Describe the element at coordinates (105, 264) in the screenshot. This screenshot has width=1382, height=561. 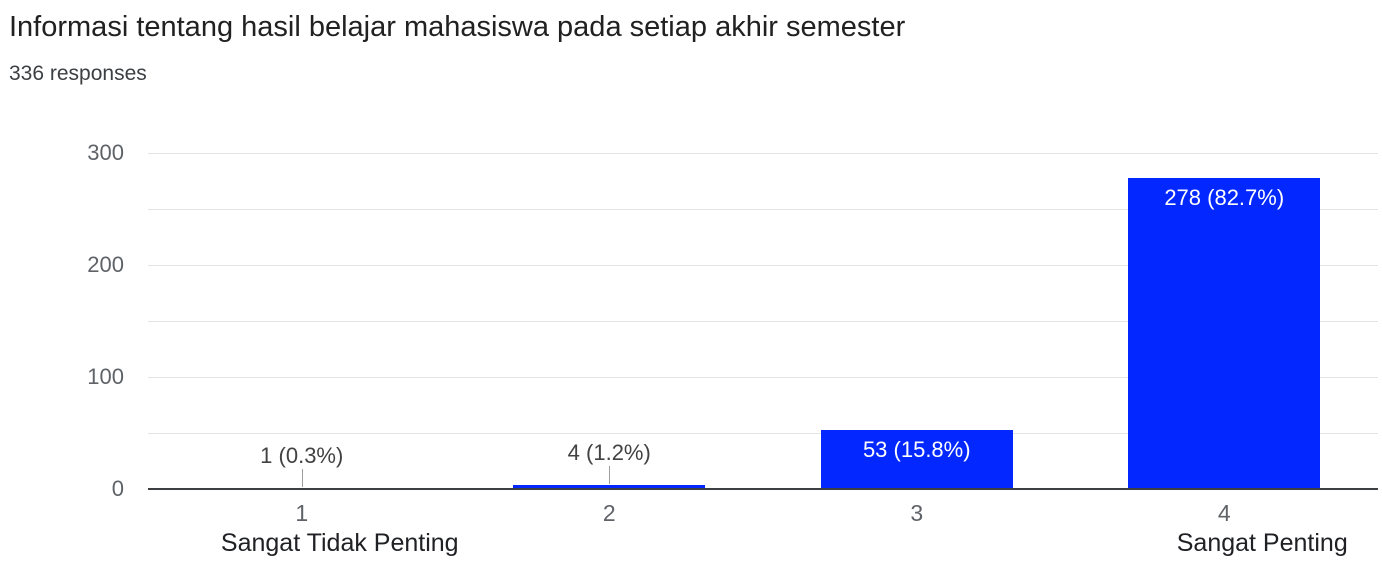
I see `y-tick-label: 200` at that location.